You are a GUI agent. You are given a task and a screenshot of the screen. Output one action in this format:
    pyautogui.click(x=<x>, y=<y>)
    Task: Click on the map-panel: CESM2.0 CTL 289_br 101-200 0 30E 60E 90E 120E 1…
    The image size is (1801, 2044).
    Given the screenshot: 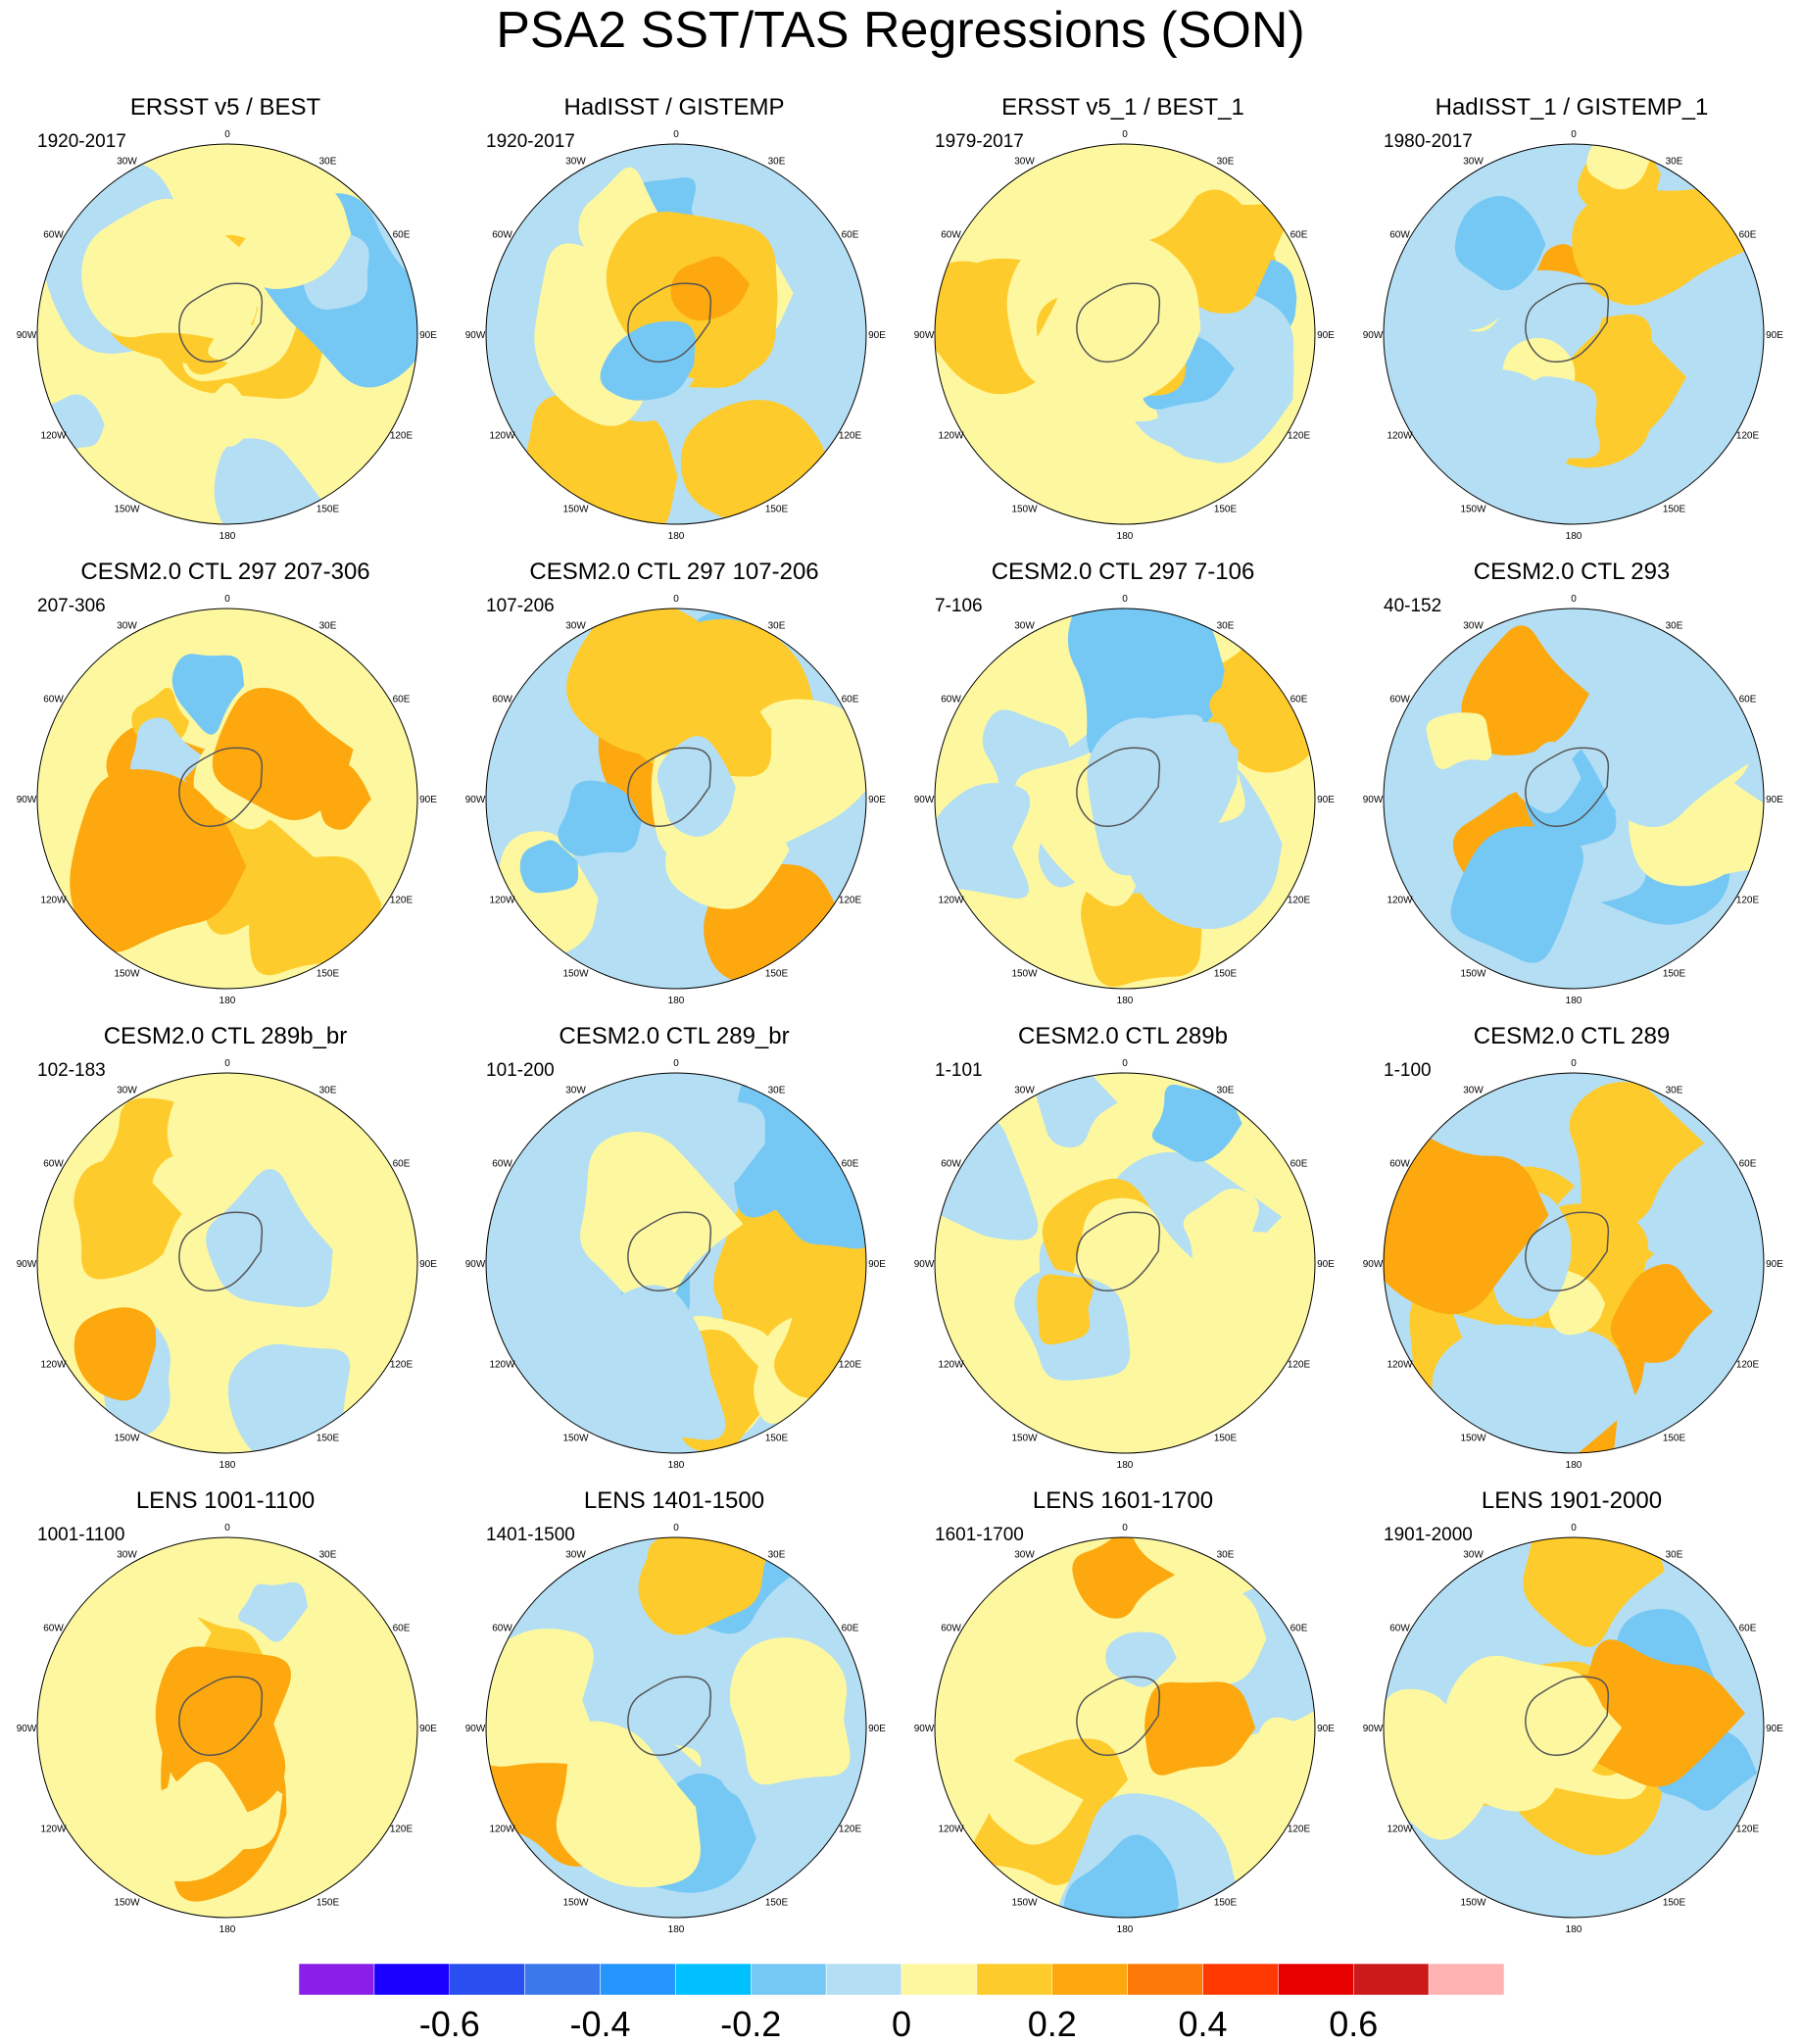 What is the action you would take?
    pyautogui.click(x=674, y=1254)
    